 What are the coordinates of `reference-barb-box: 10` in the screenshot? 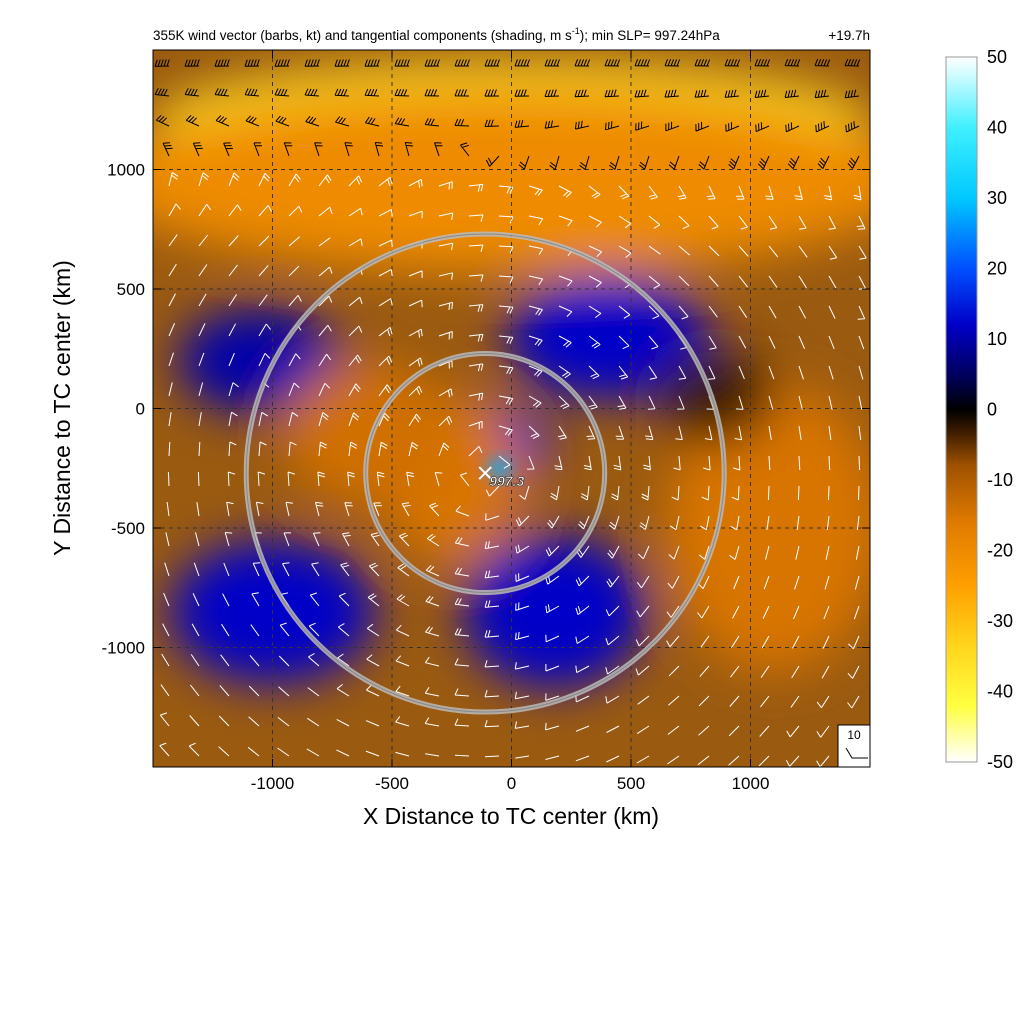 It's located at (853, 745).